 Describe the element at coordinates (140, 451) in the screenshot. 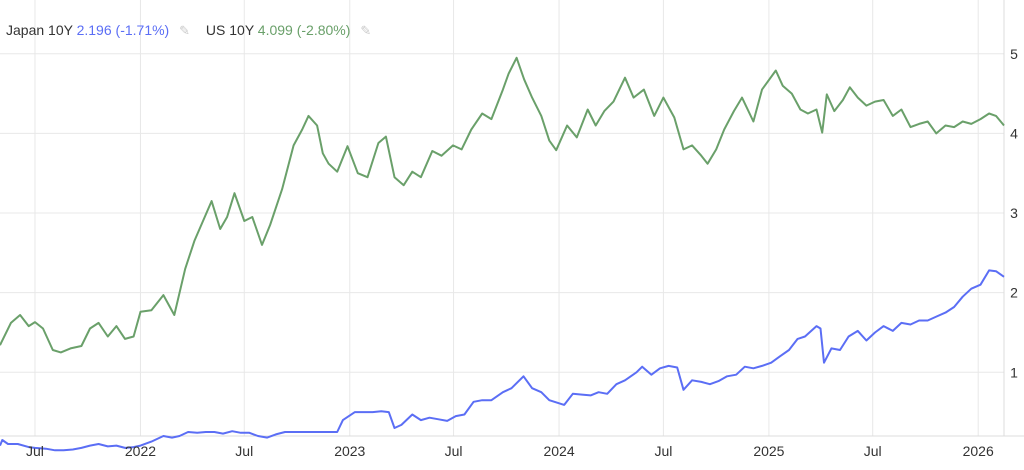

I see `x-tick-label: 2022` at that location.